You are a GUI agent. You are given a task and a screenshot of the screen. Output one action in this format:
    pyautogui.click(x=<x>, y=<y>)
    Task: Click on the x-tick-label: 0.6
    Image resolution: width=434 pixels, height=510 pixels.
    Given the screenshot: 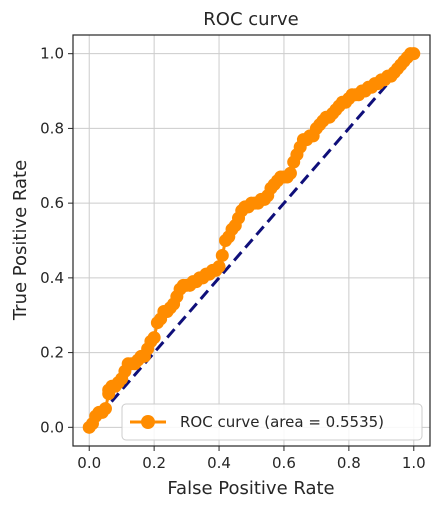 What is the action you would take?
    pyautogui.click(x=284, y=463)
    